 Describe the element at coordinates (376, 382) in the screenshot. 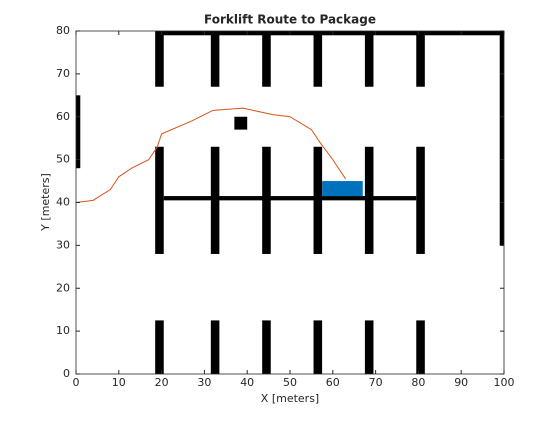

I see `x-tick-label: 70` at that location.